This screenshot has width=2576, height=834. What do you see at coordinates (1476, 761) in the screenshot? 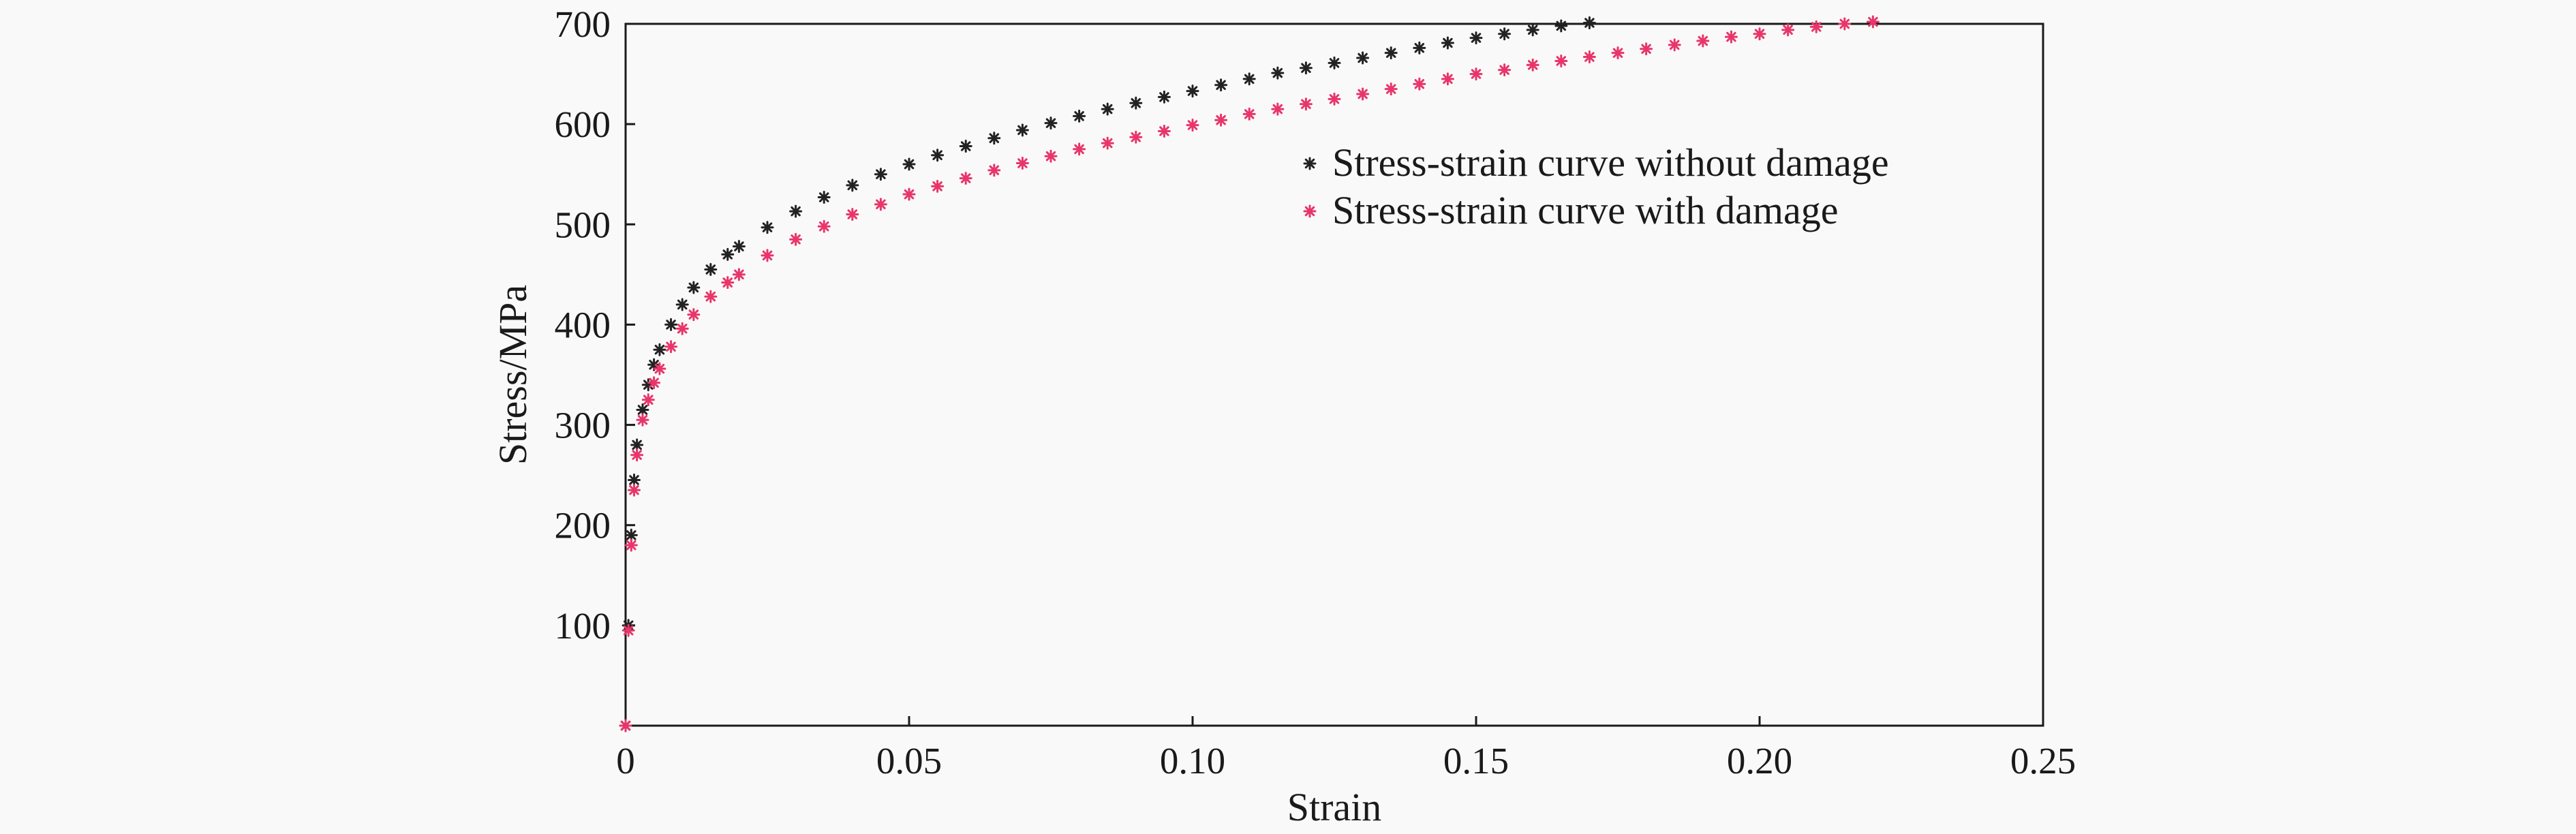
I see `x-tick-label: 0.15` at bounding box center [1476, 761].